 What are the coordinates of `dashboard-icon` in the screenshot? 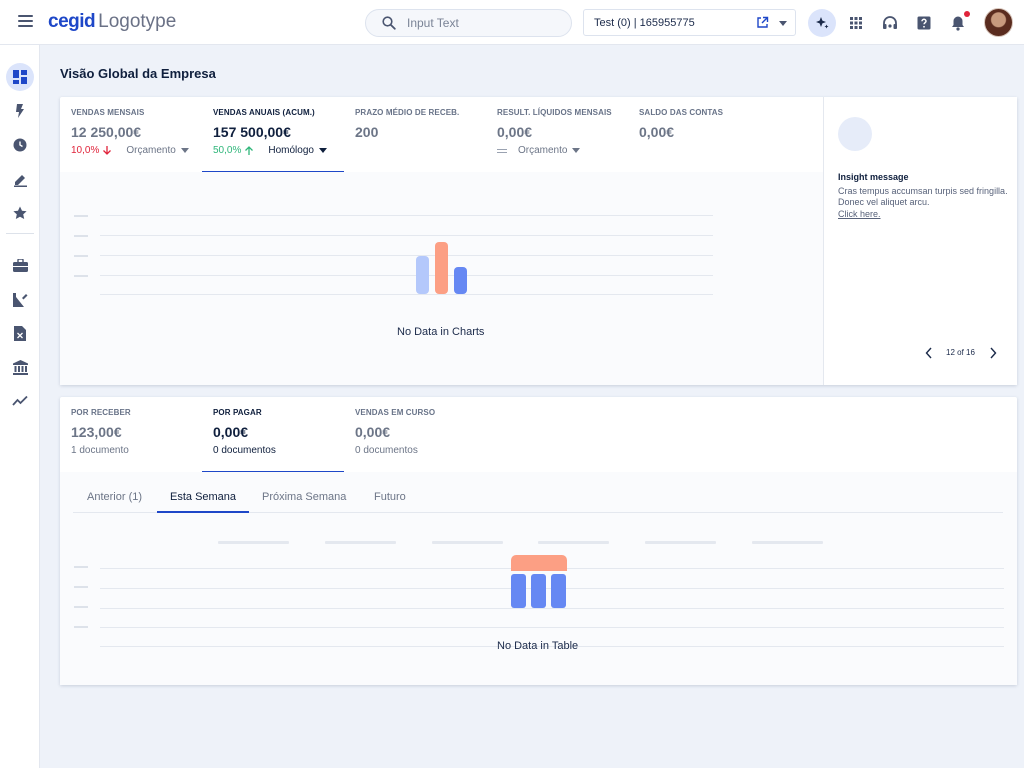 It's located at (20, 77).